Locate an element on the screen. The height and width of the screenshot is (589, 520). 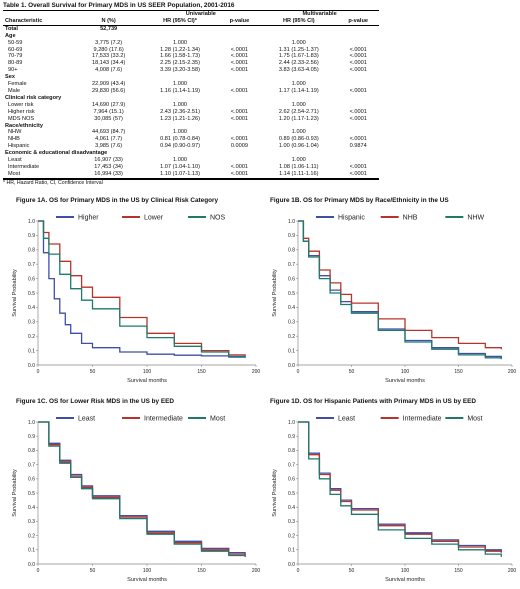
table-cell: 3.83 (3.63-4.05) is located at coordinates (298, 70).